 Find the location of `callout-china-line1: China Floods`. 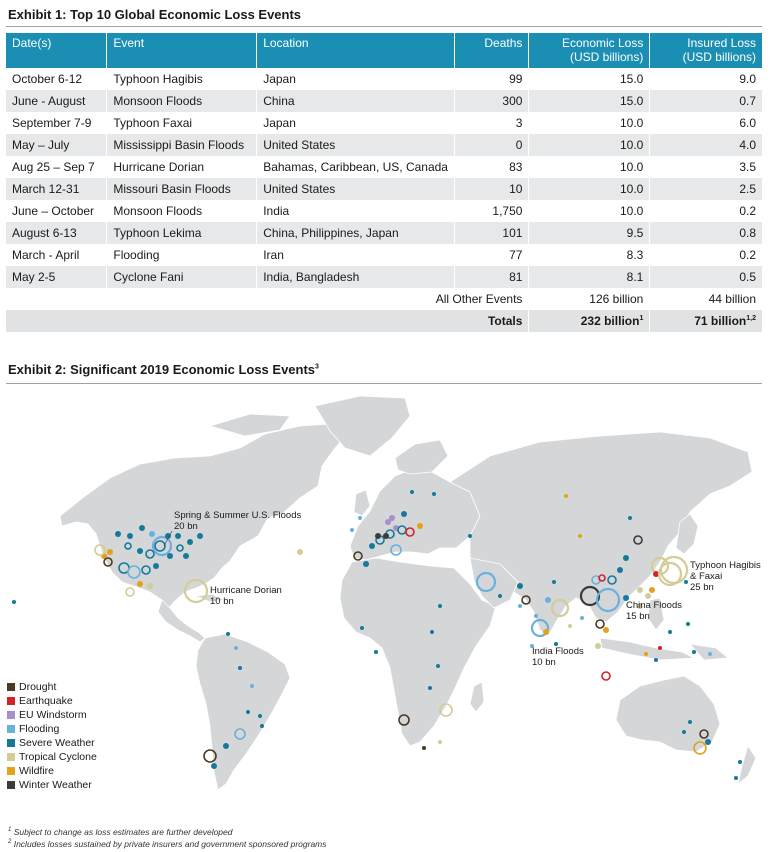

callout-china-line1: China Floods is located at coordinates (654, 605).